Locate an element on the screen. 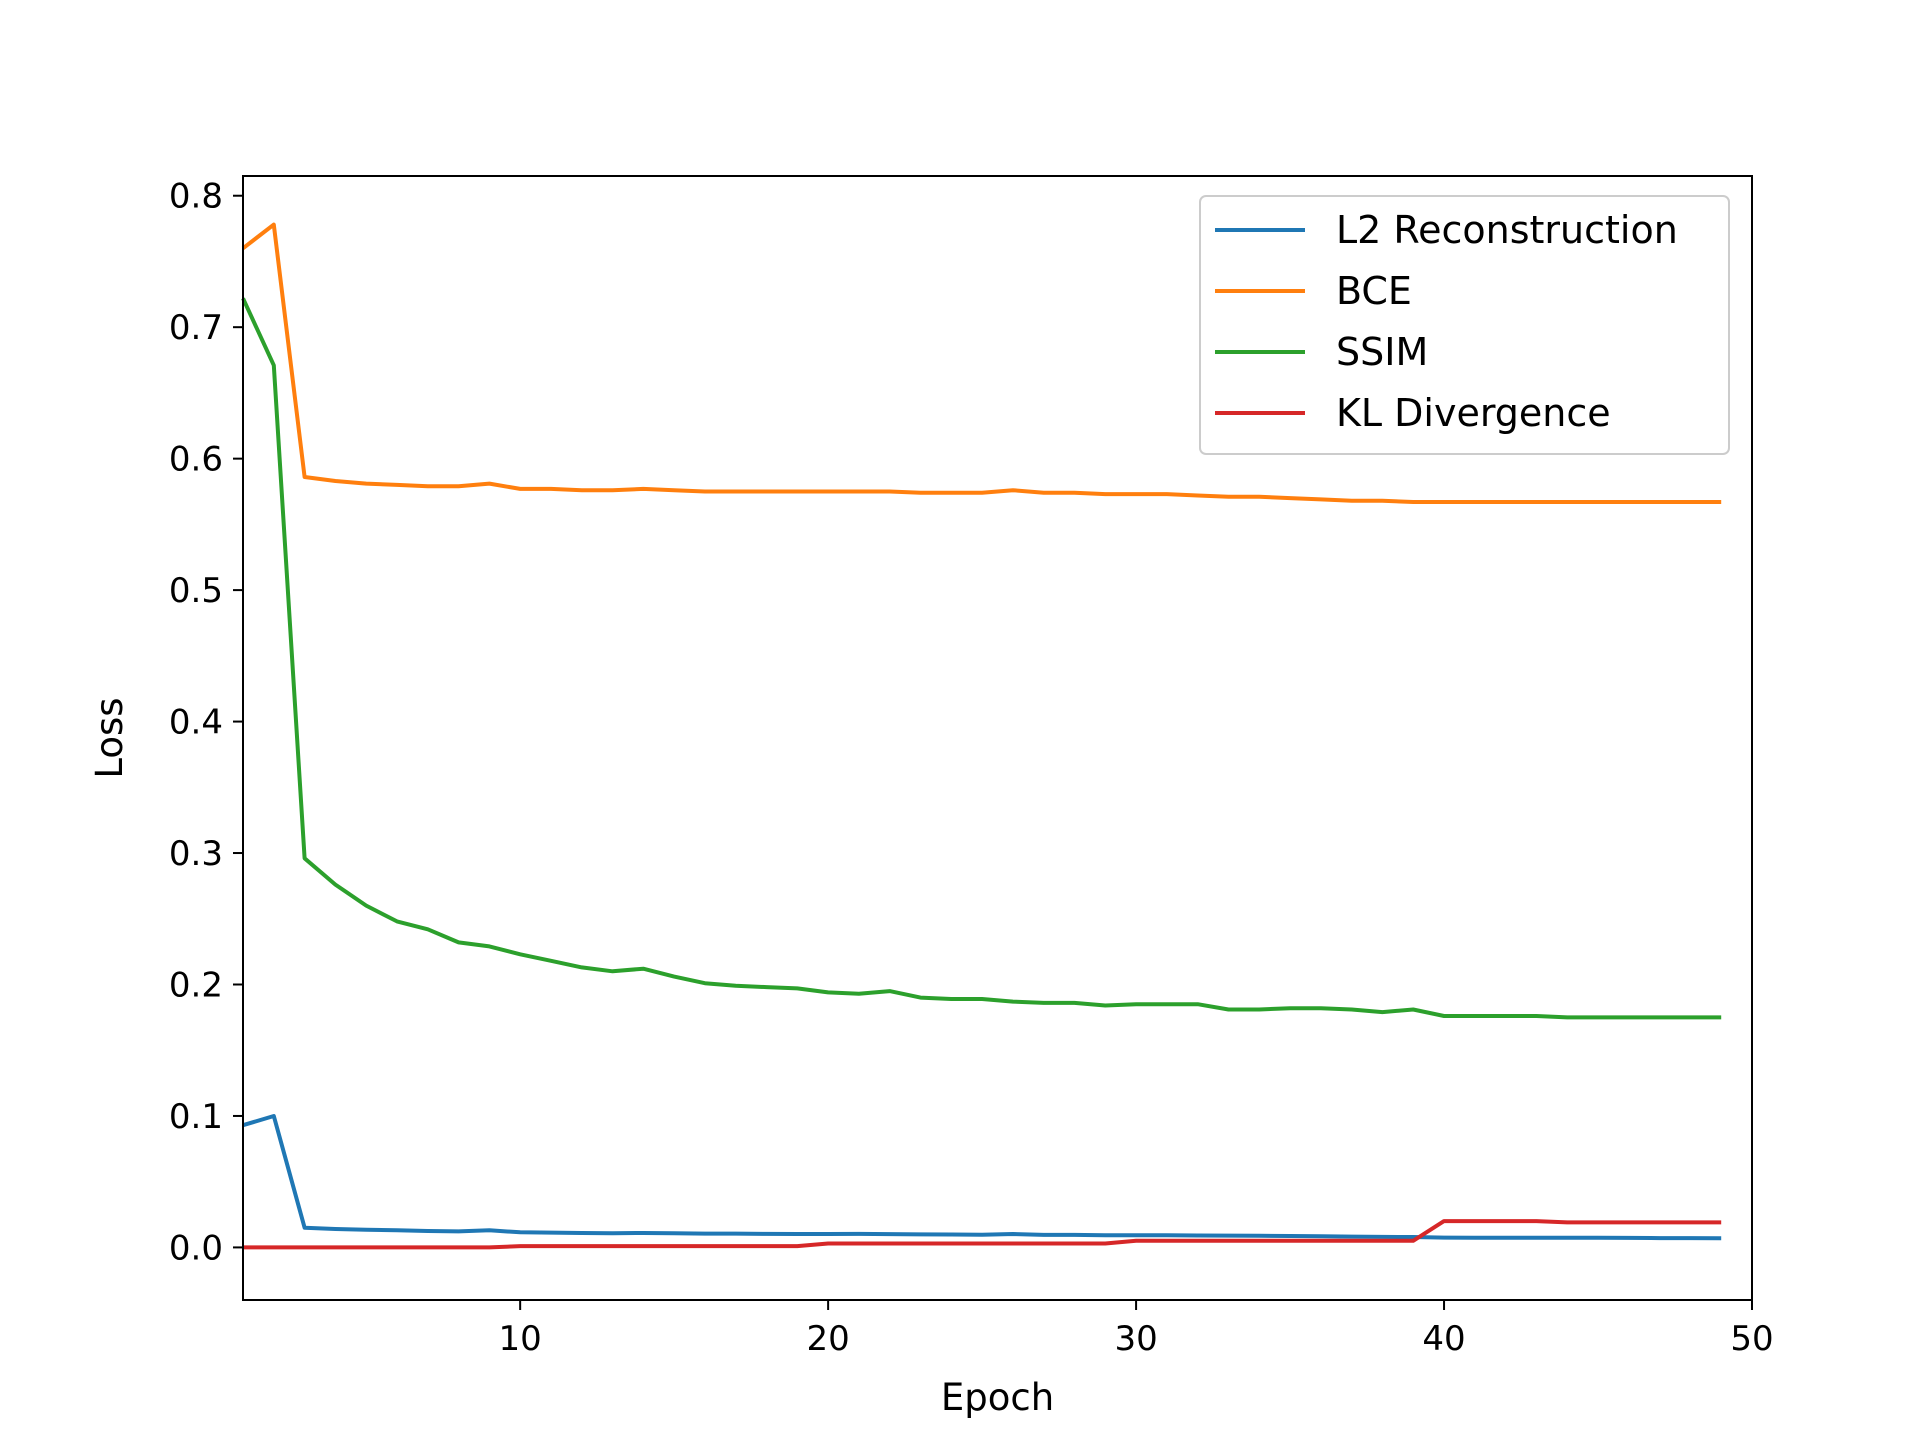 The width and height of the screenshot is (1920, 1440). y-tick-label: 0.2 is located at coordinates (196, 985).